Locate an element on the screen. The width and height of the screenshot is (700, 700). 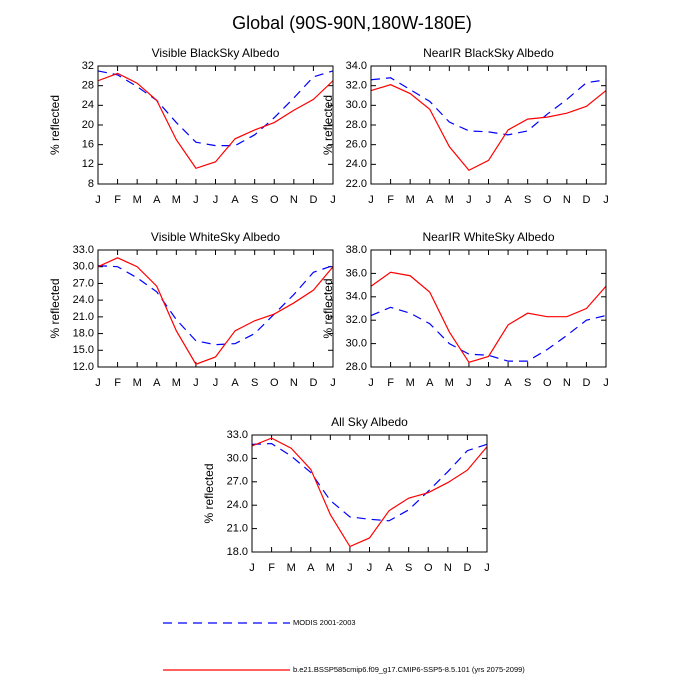
y-tick-label: 22.0 is located at coordinates (356, 184).